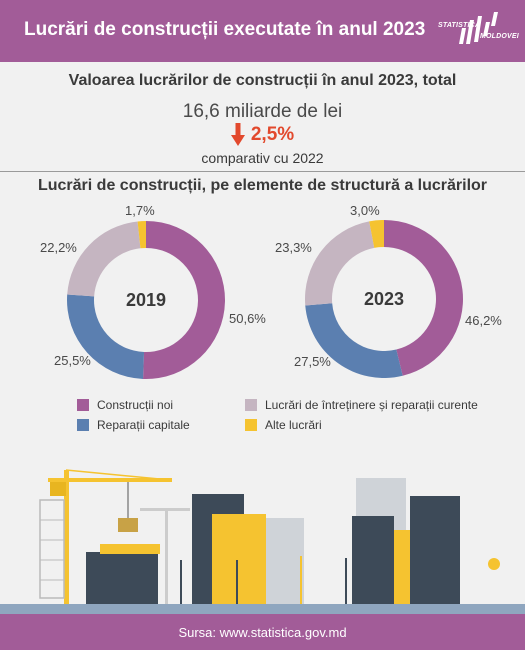  Describe the element at coordinates (140, 210) in the screenshot. I see `data-label-alte-2019: 1,7%` at that location.